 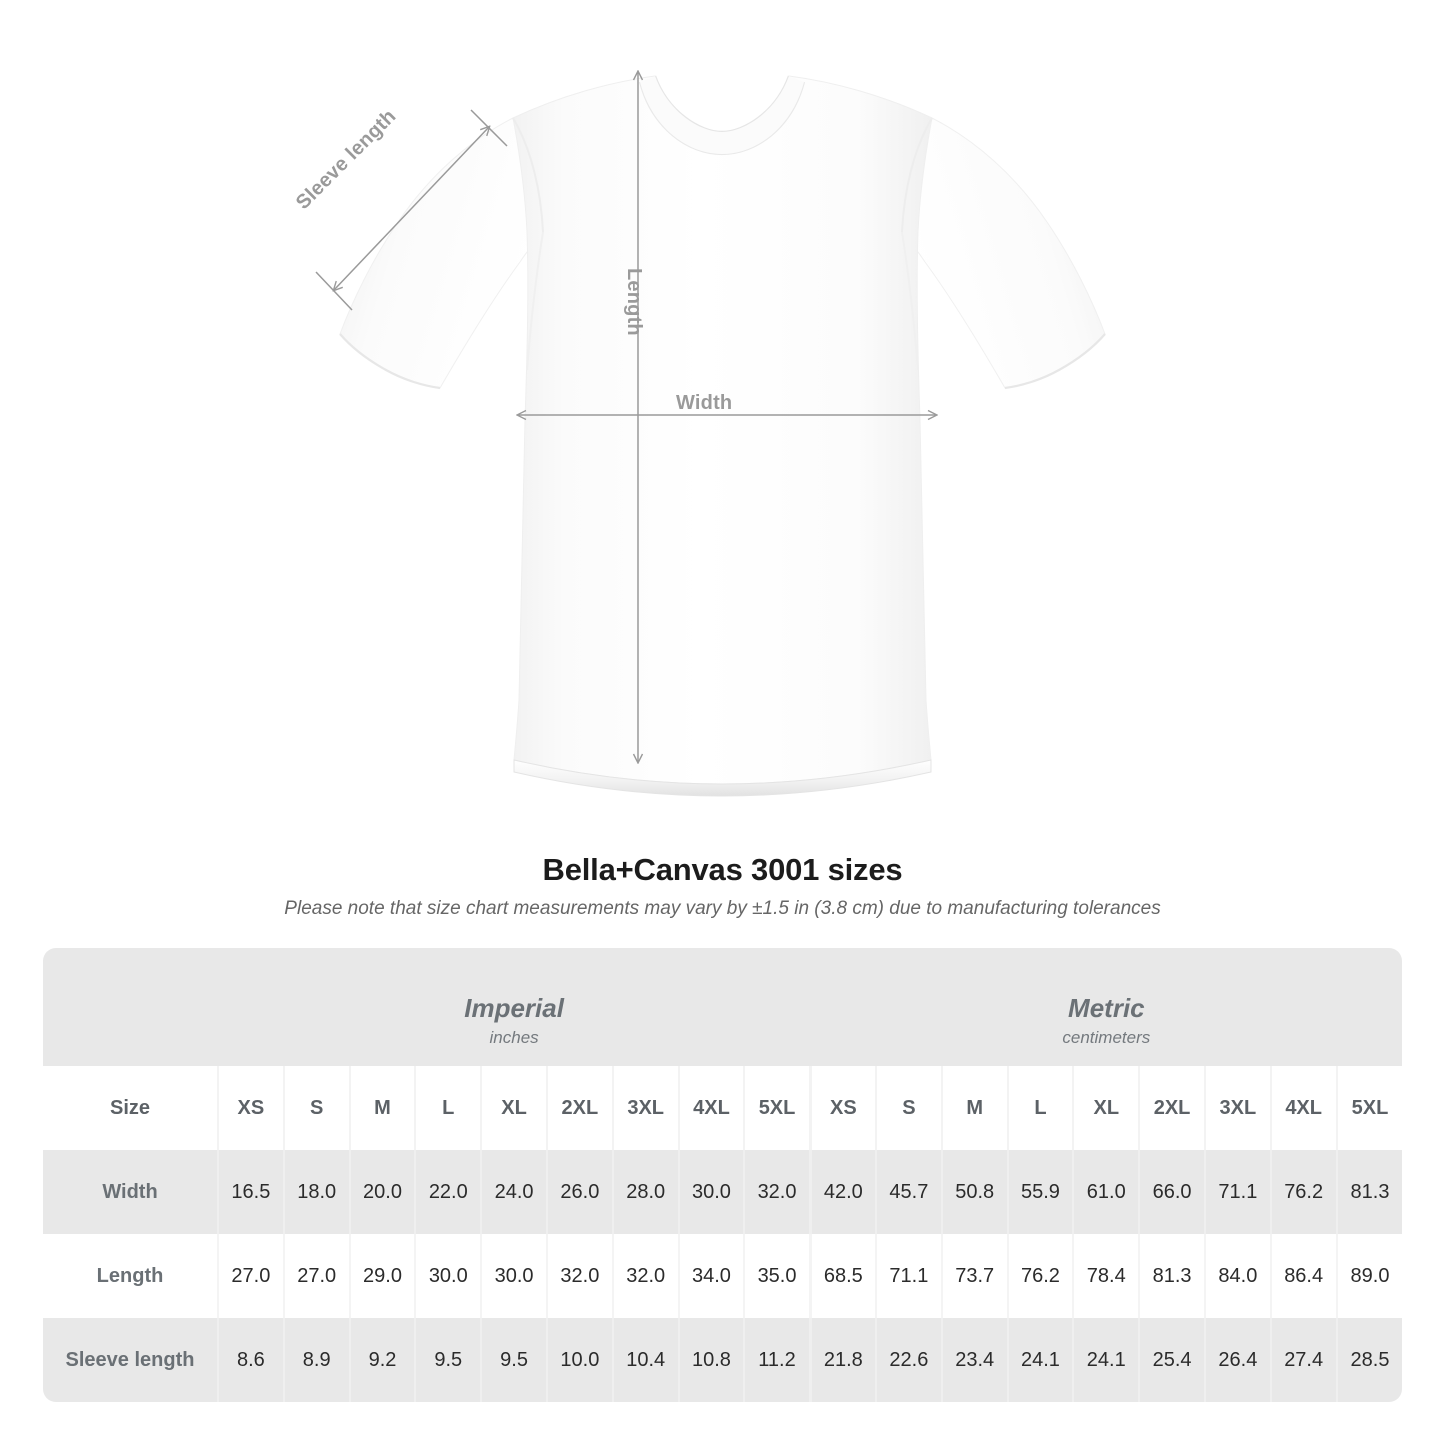 I want to click on size-header-imperial-l: L, so click(x=448, y=1108).